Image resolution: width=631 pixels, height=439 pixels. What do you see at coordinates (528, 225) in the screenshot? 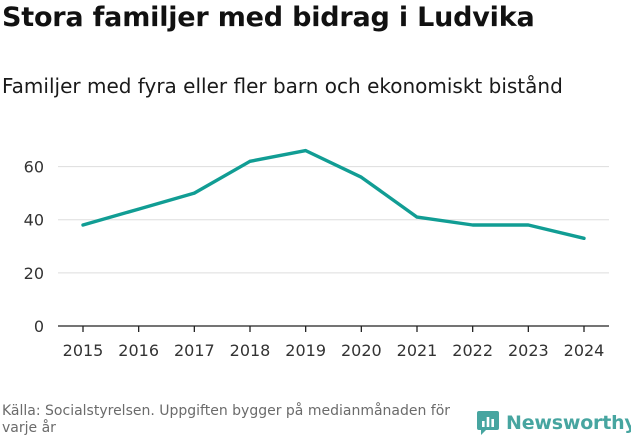
I see `data-point-2023` at bounding box center [528, 225].